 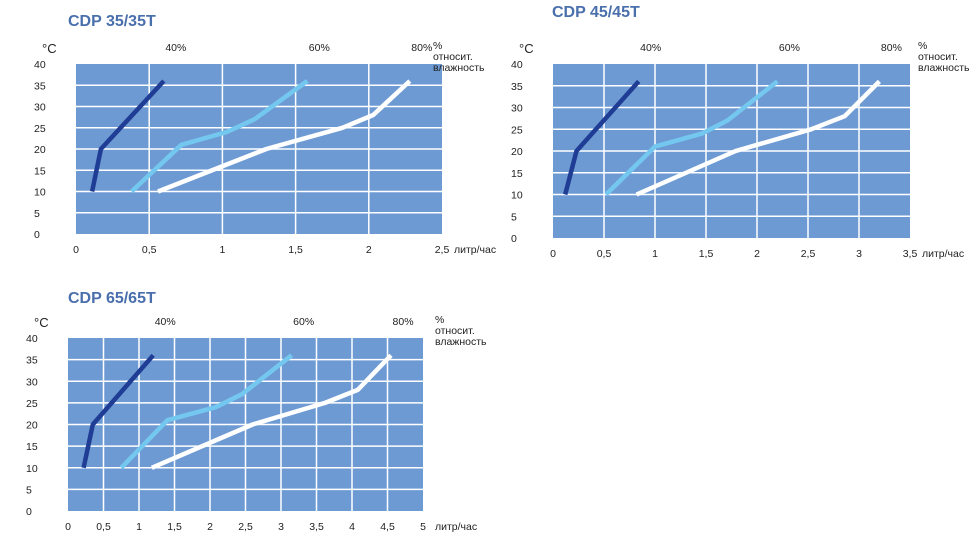 I want to click on x-tick-label: 4, so click(x=352, y=527).